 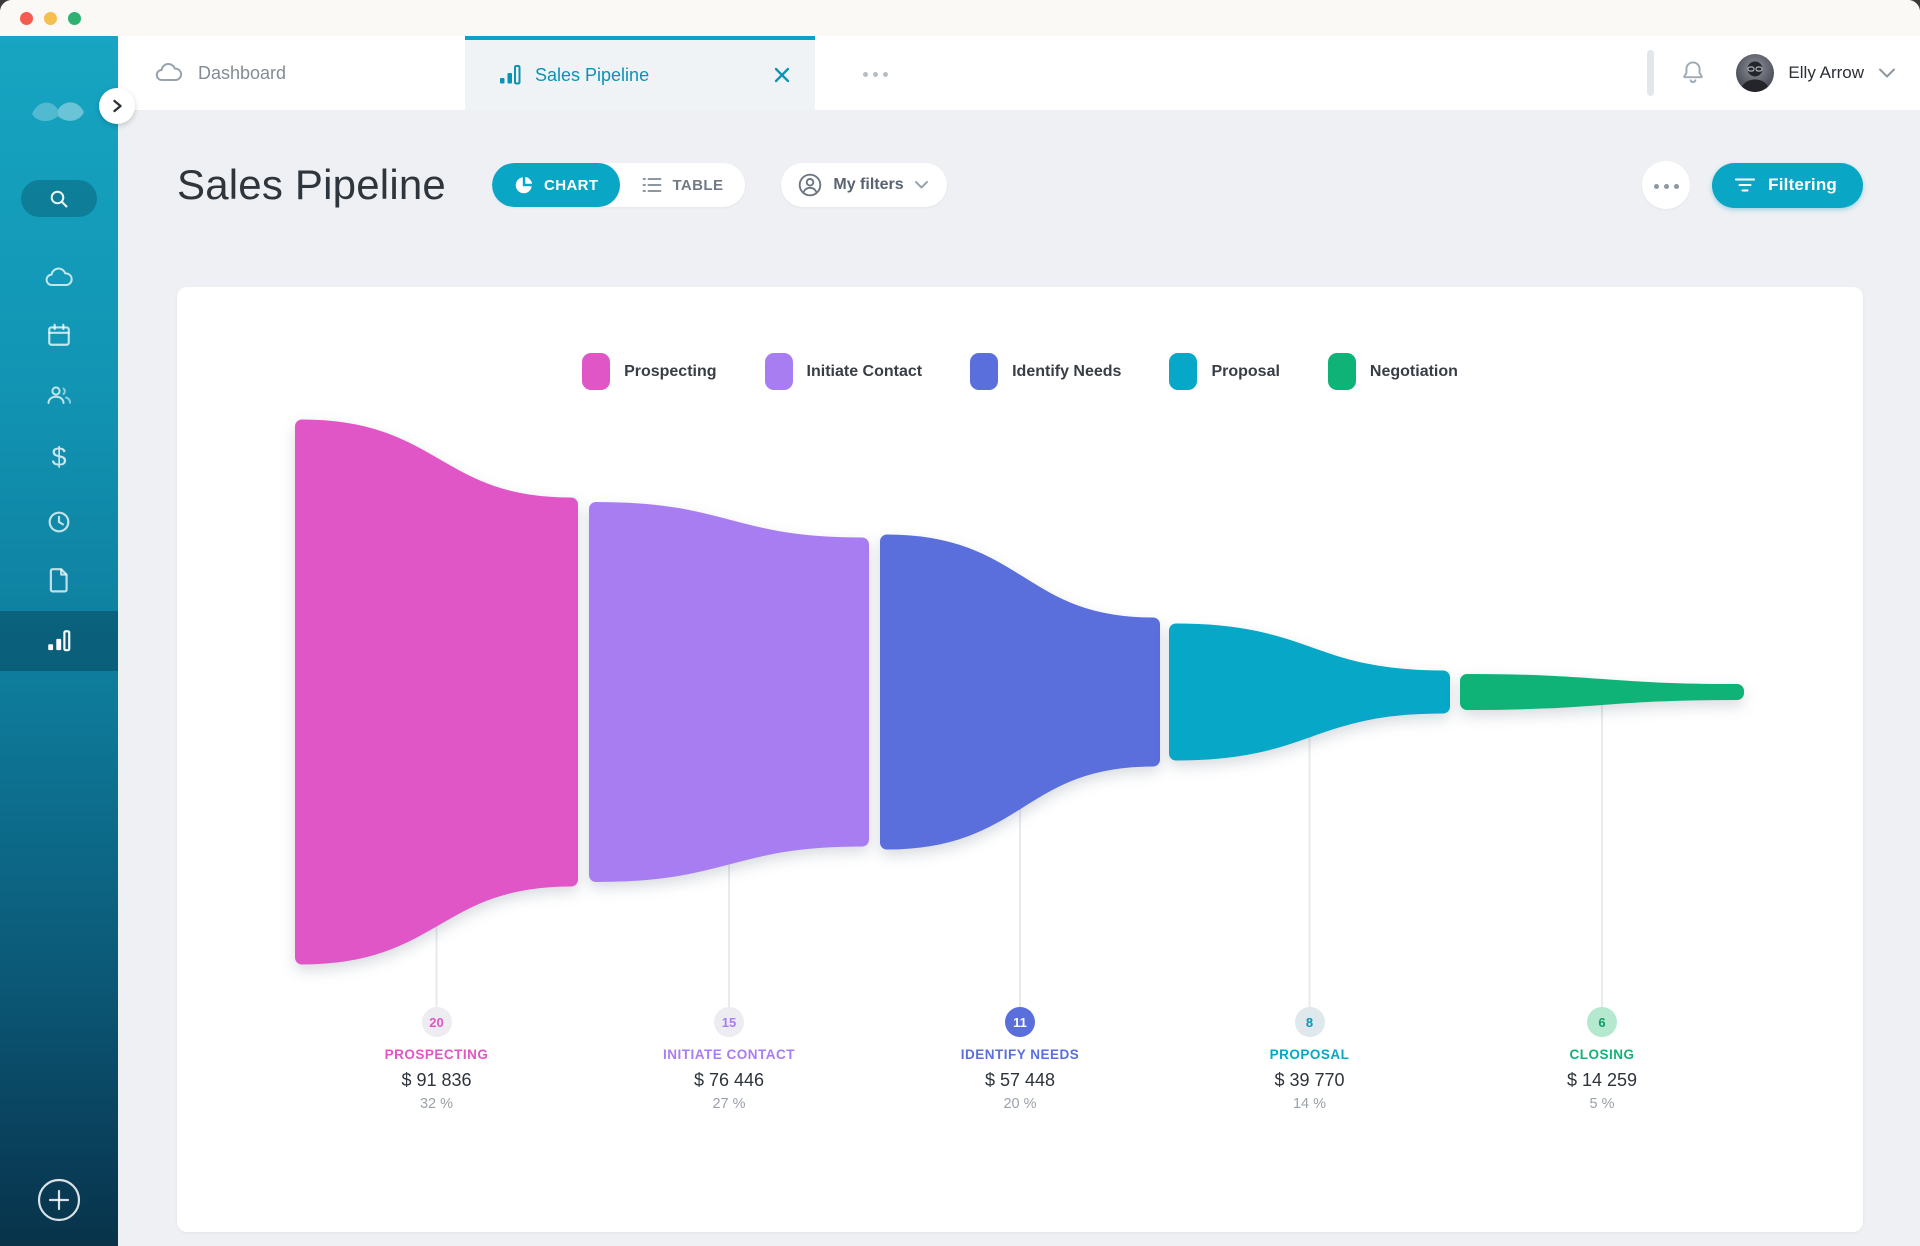 I want to click on clock-icon, so click(x=59, y=522).